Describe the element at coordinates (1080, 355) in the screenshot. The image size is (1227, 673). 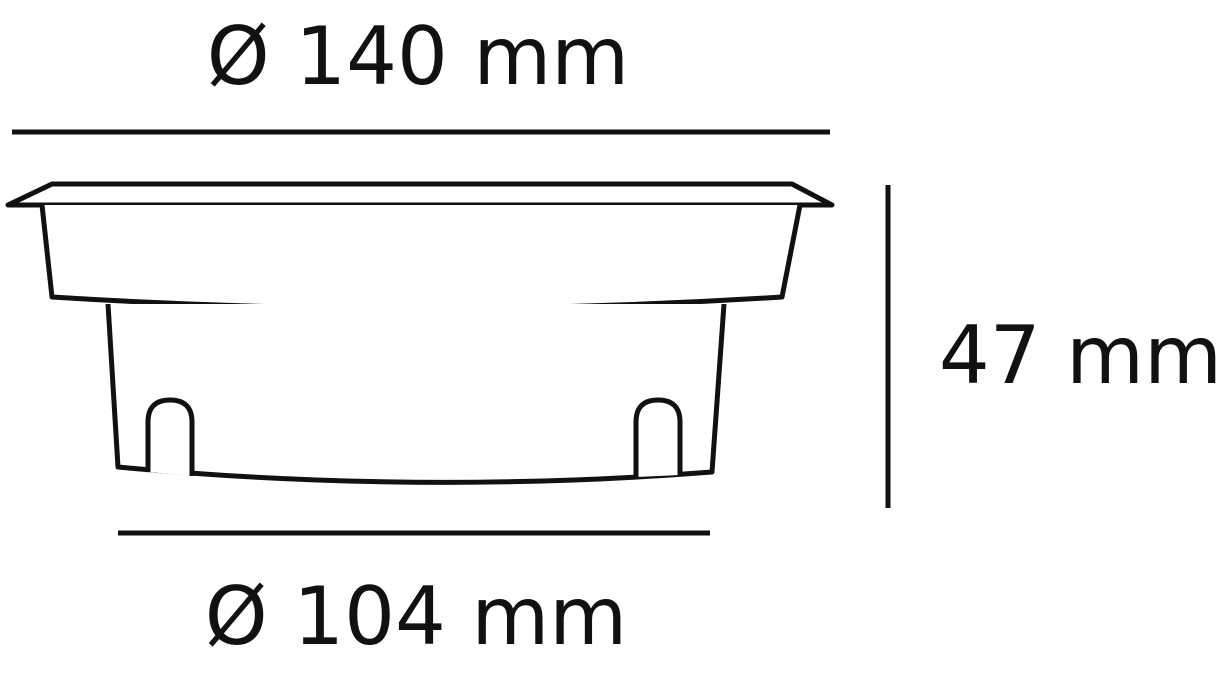
I see `height-label: 47 mm` at that location.